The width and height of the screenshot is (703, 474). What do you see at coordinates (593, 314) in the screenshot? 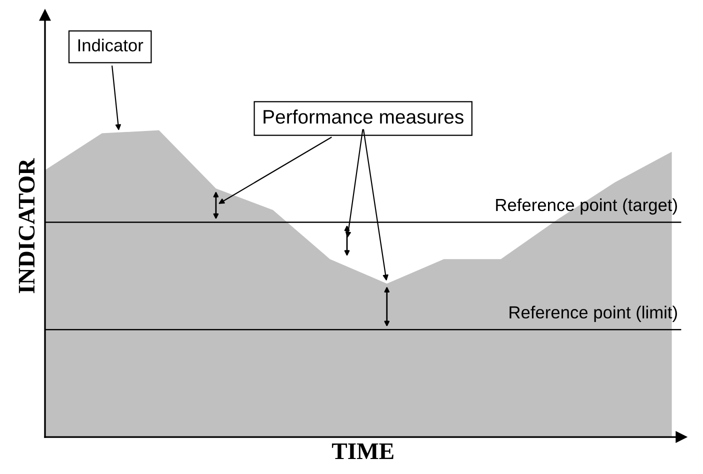
I see `ref-line-label: Reference point (limit)` at bounding box center [593, 314].